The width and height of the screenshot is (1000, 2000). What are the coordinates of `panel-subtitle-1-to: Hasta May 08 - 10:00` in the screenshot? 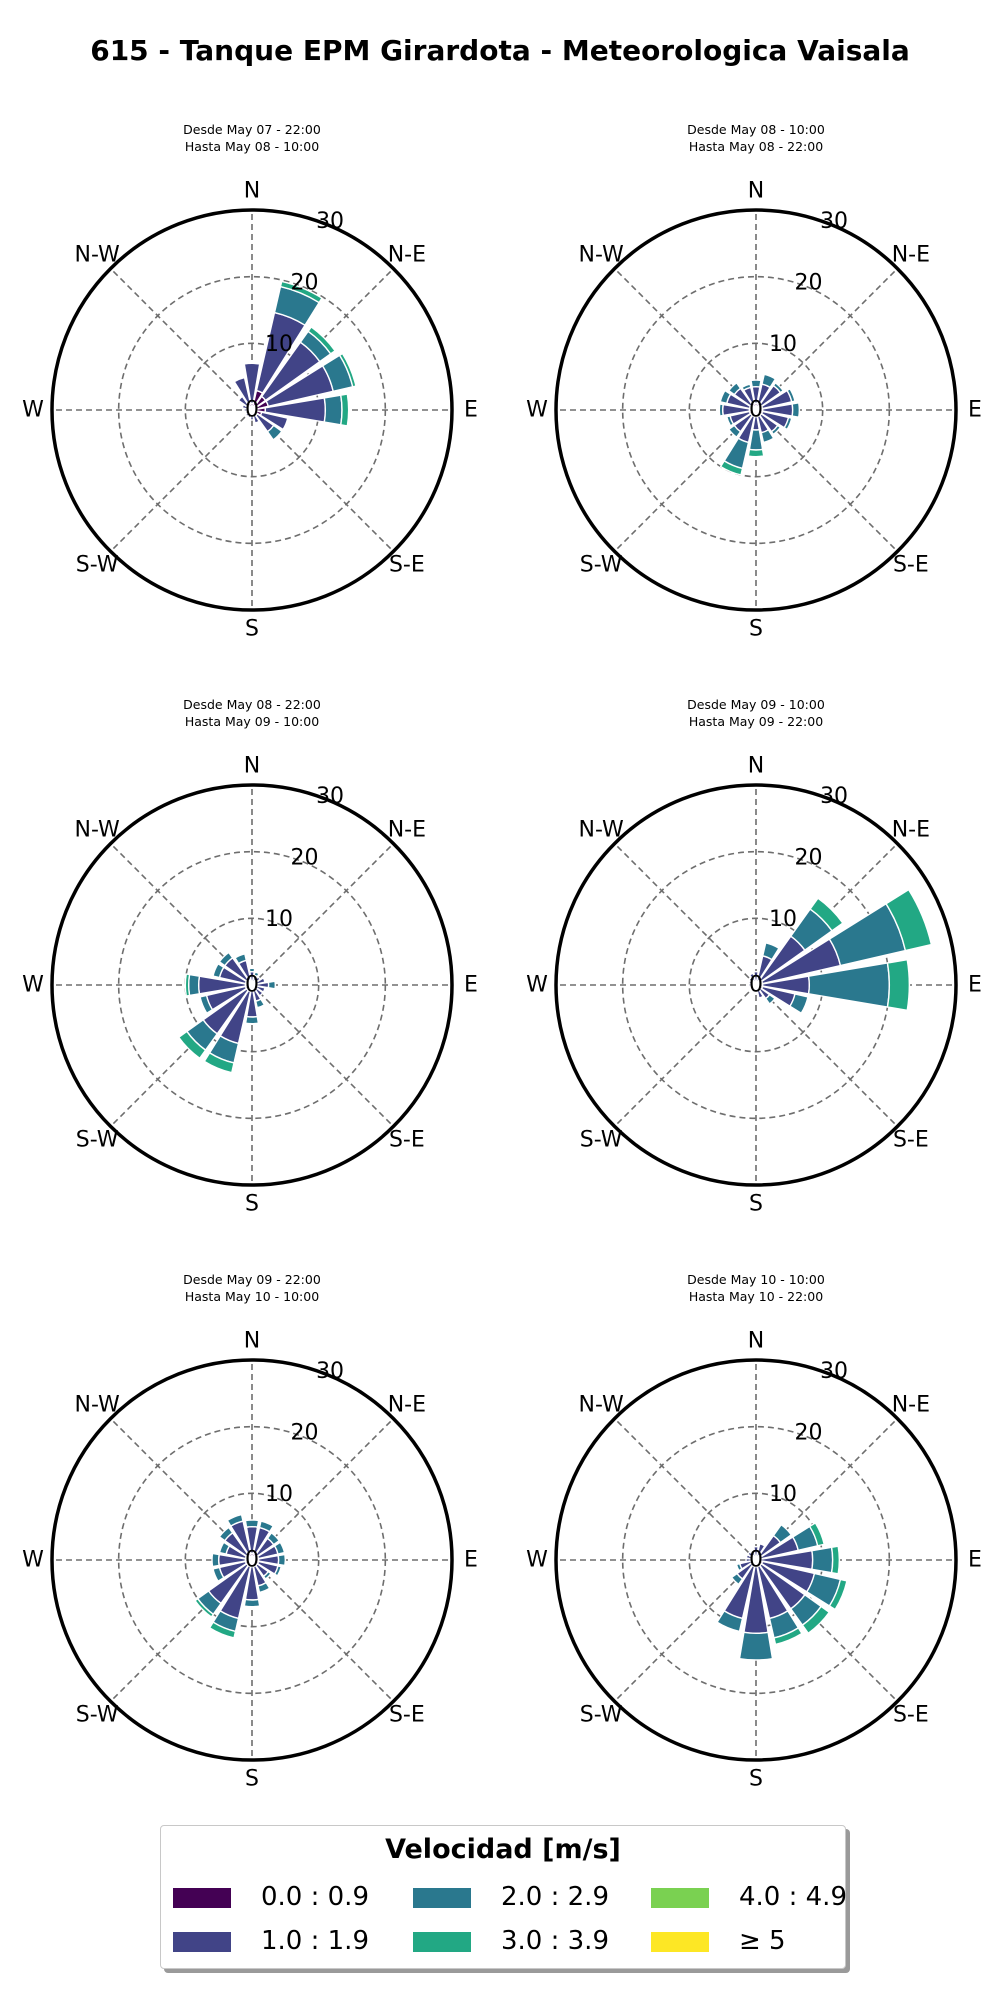 It's located at (252, 146).